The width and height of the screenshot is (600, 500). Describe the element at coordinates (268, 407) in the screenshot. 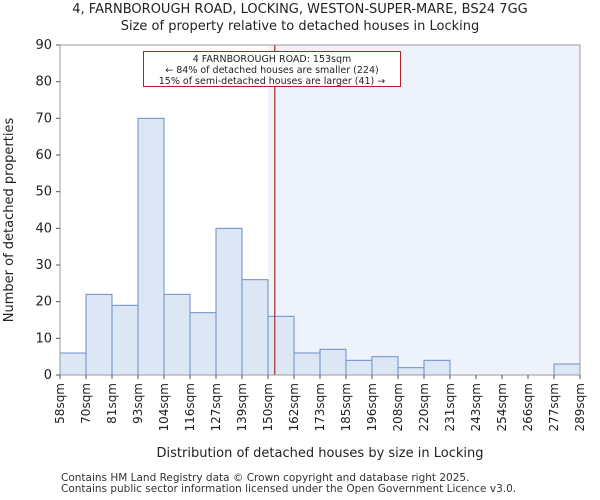

I see `x-tick-label: 150sqm` at that location.